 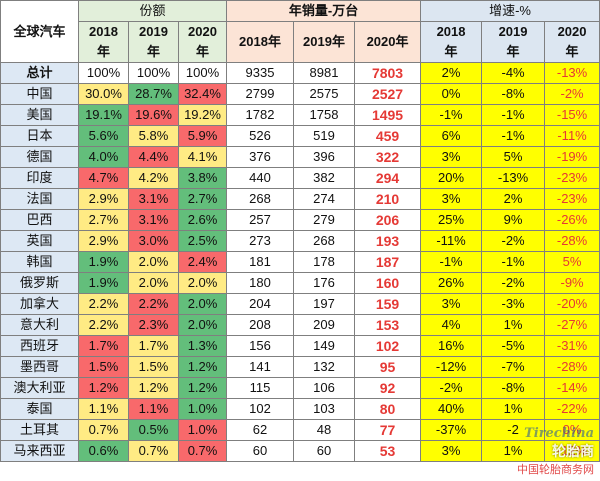 I want to click on table-row: 西班牙 1.7% 1.7% 1.3% 156 149 102 16% -5% -31%, so click(x=300, y=346).